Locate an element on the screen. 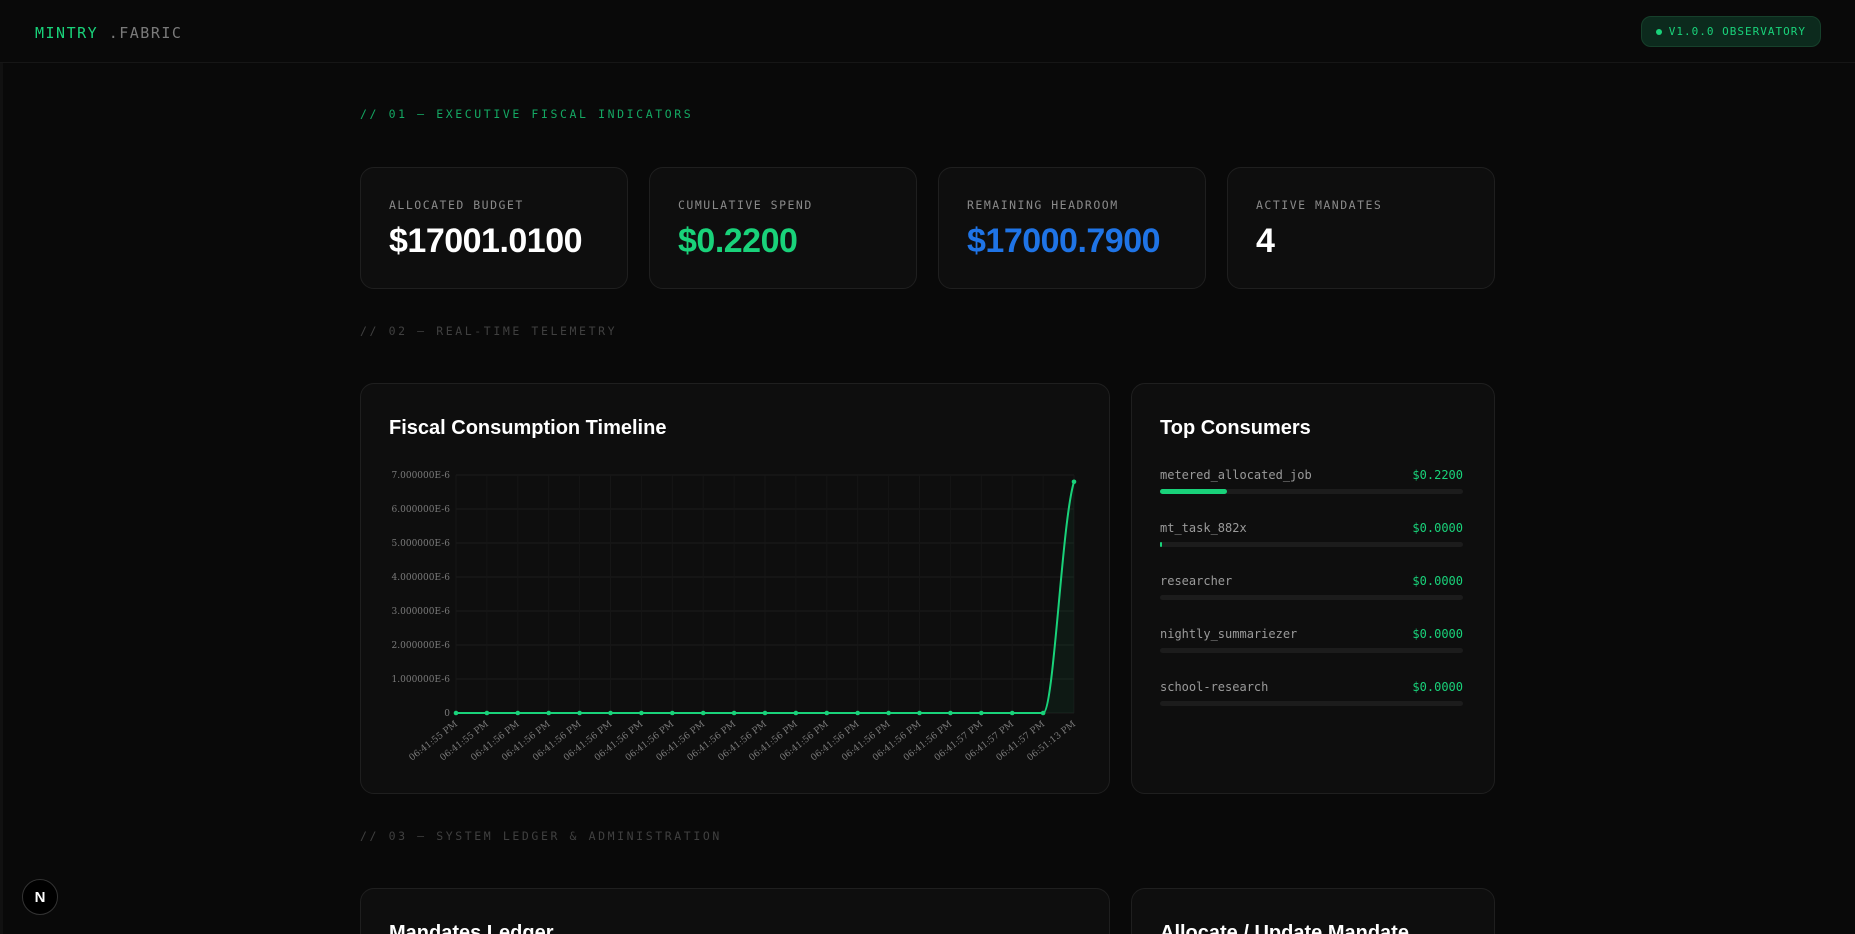 Image resolution: width=1855 pixels, height=934 pixels. consumer-name: nightly_summariezer is located at coordinates (1229, 634).